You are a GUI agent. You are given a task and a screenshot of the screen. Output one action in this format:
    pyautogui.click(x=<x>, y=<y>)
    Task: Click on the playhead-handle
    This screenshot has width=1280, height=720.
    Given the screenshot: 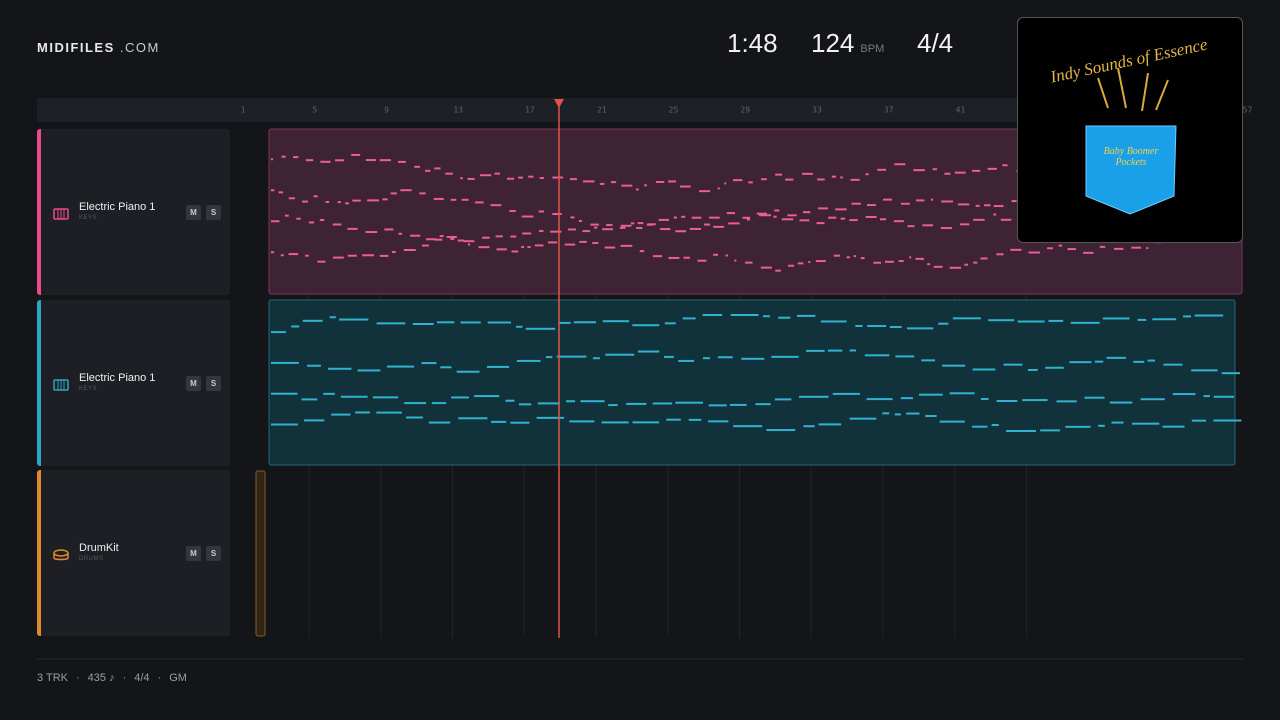 What is the action you would take?
    pyautogui.click(x=559, y=103)
    